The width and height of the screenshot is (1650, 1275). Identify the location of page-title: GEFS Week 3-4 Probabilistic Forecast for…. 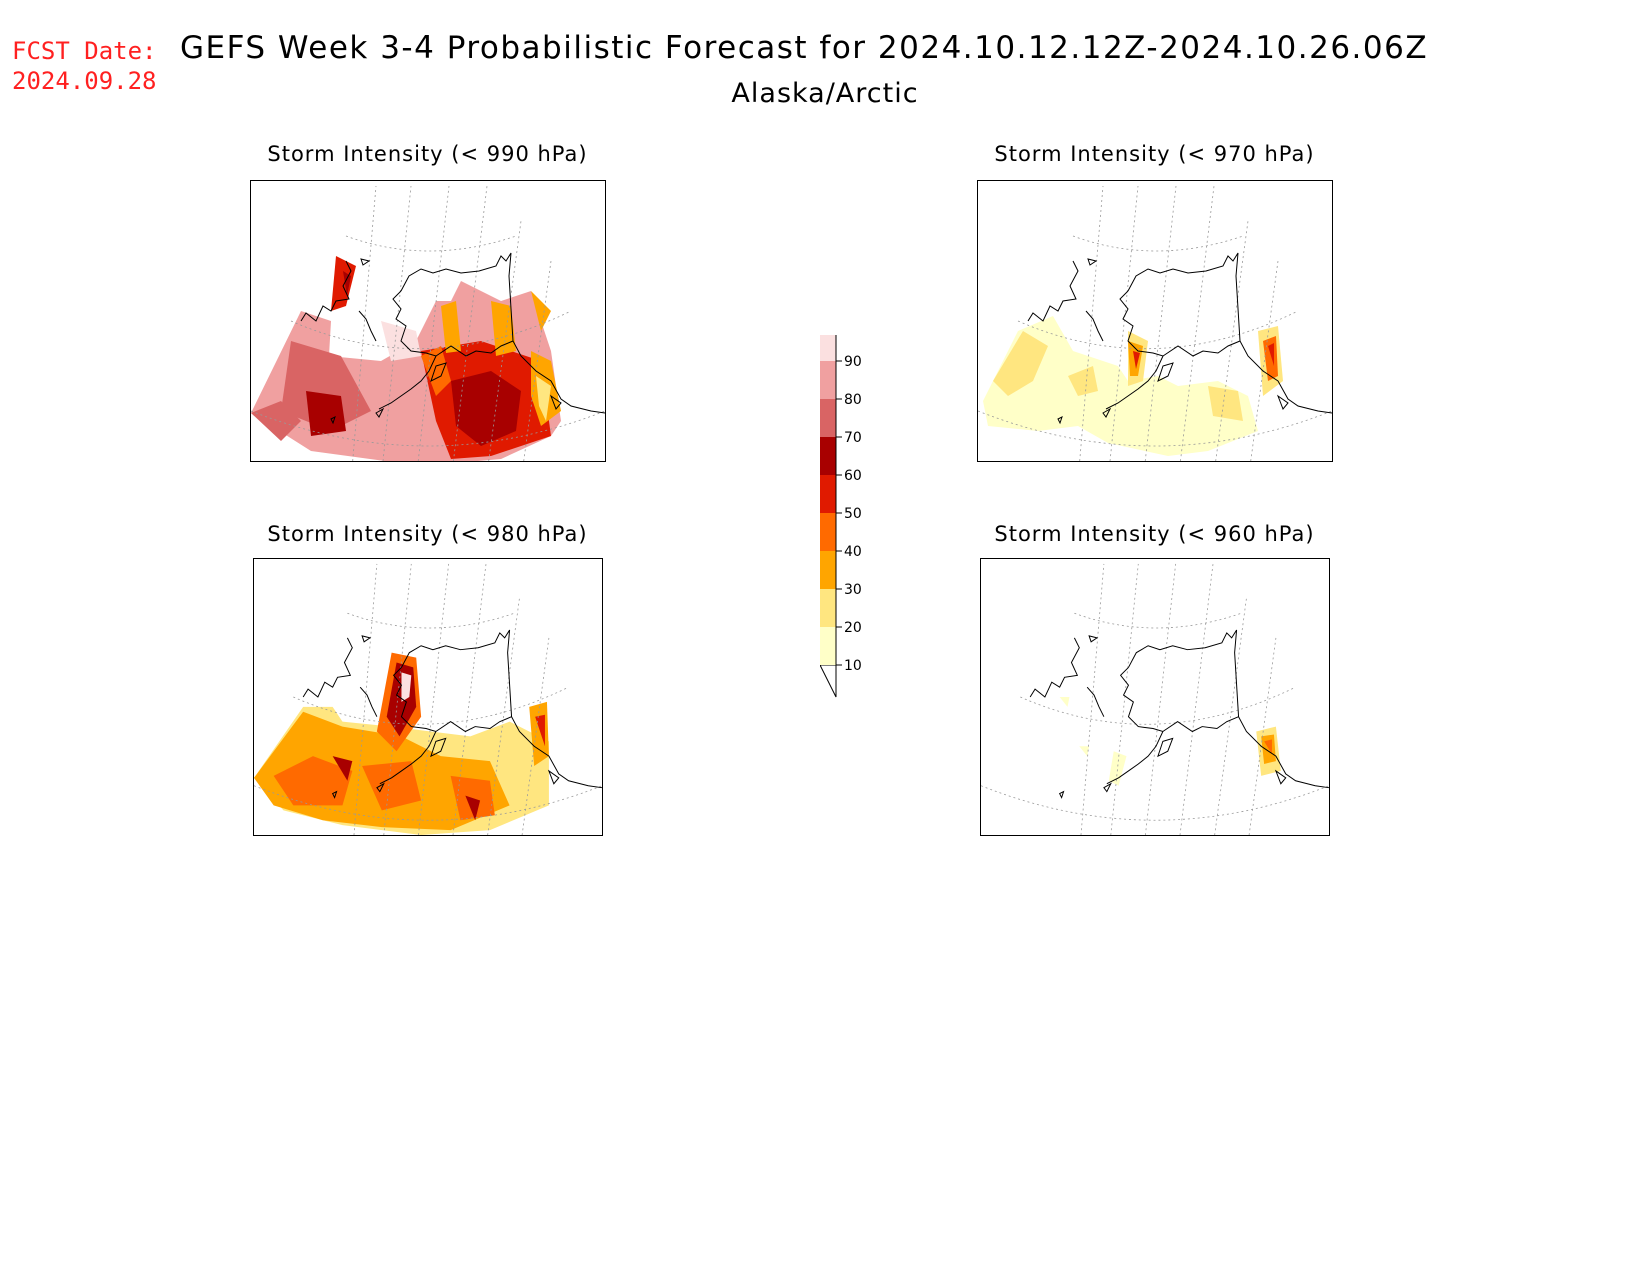
(804, 48).